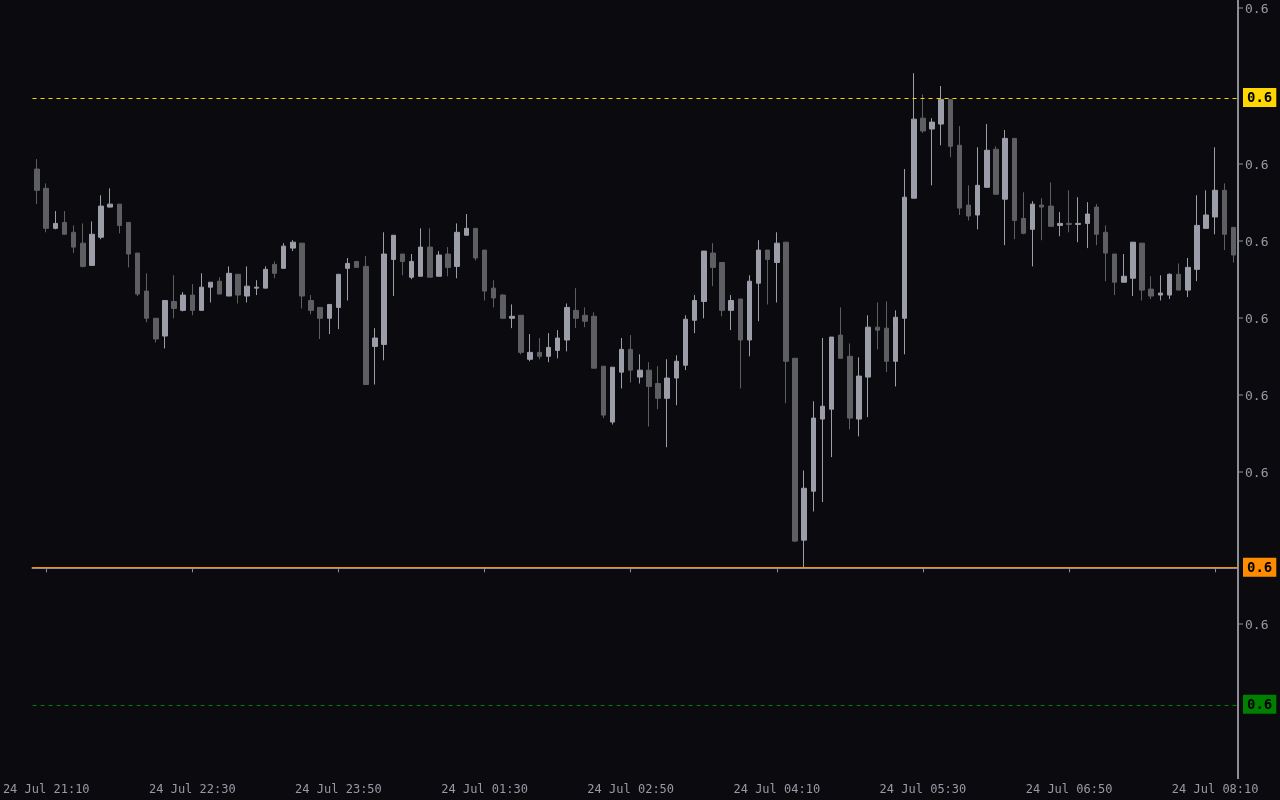  What do you see at coordinates (192, 789) in the screenshot?
I see `x-tick-label: 24 Jul 22:30` at bounding box center [192, 789].